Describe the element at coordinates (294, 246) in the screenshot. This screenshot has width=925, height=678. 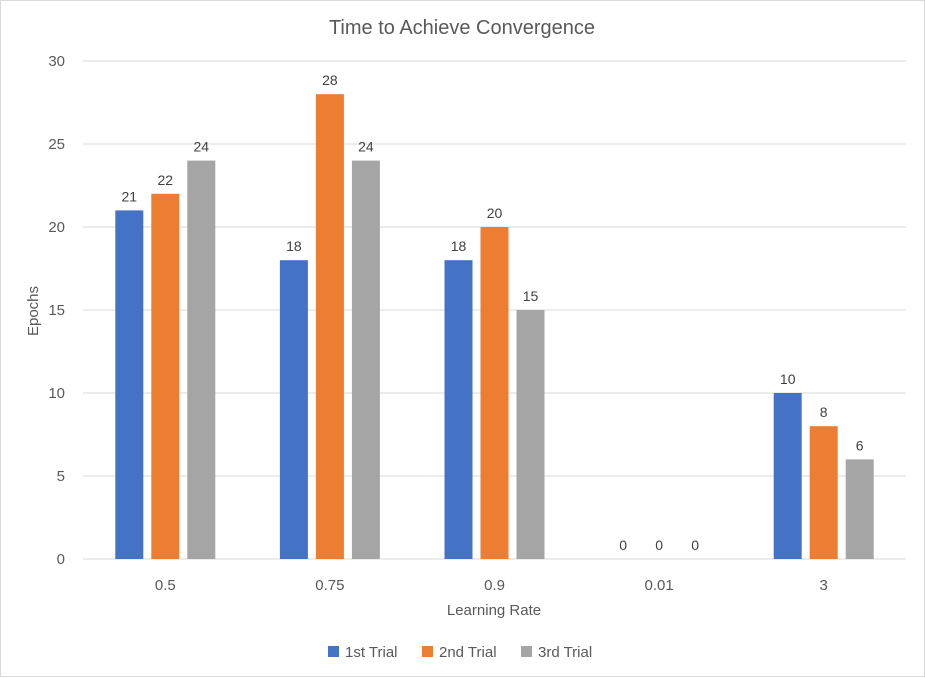
I see `data-label-1-2: 18` at that location.